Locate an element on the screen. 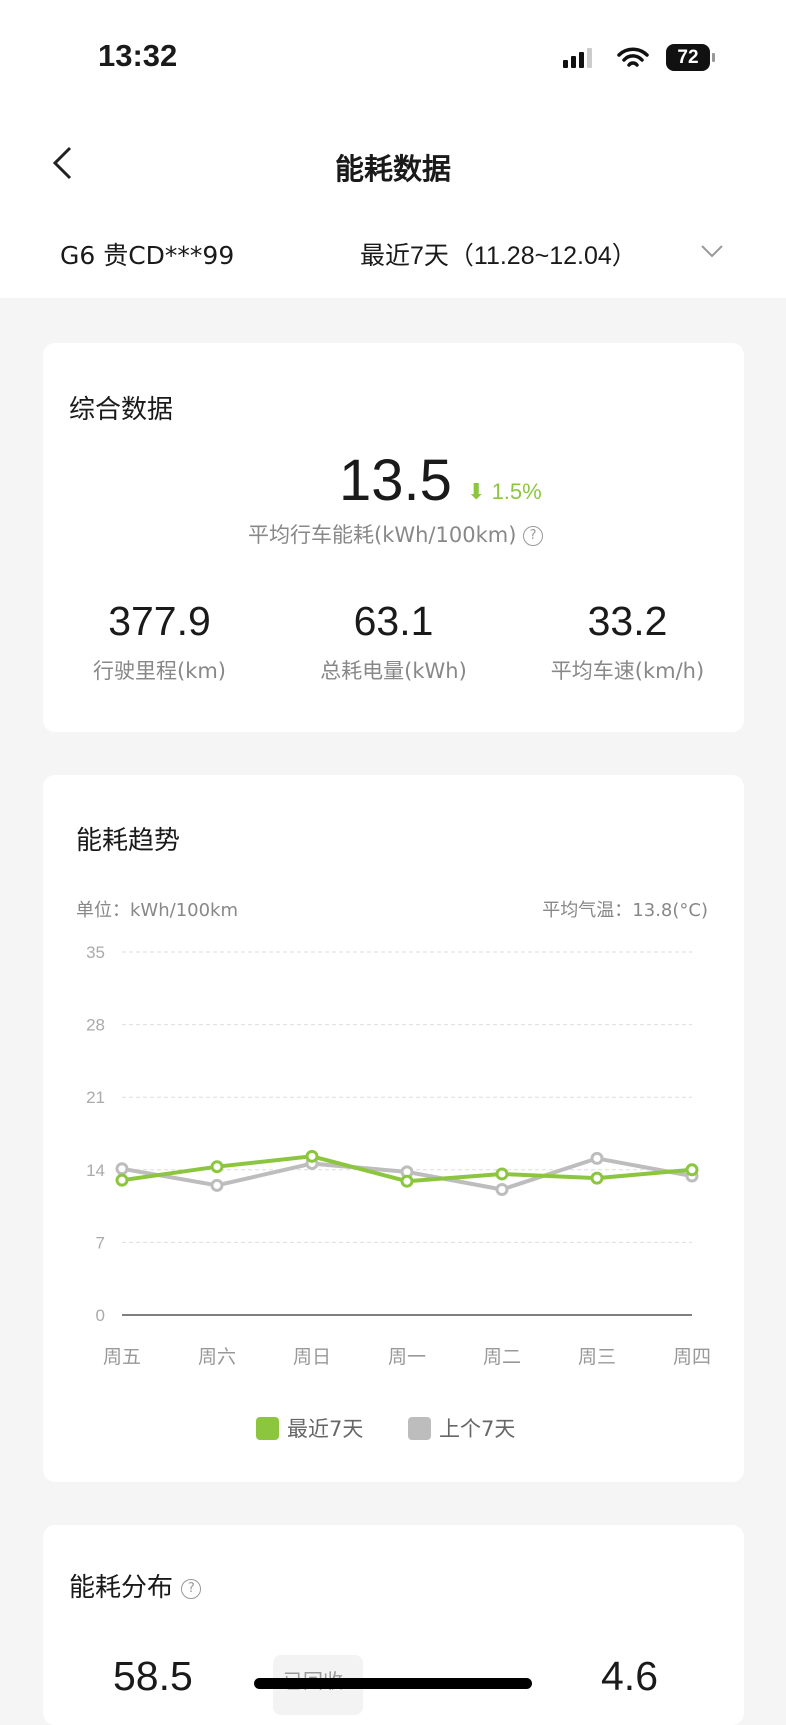 This screenshot has height=1725, width=786. x-tick-label: 周三 is located at coordinates (597, 1357).